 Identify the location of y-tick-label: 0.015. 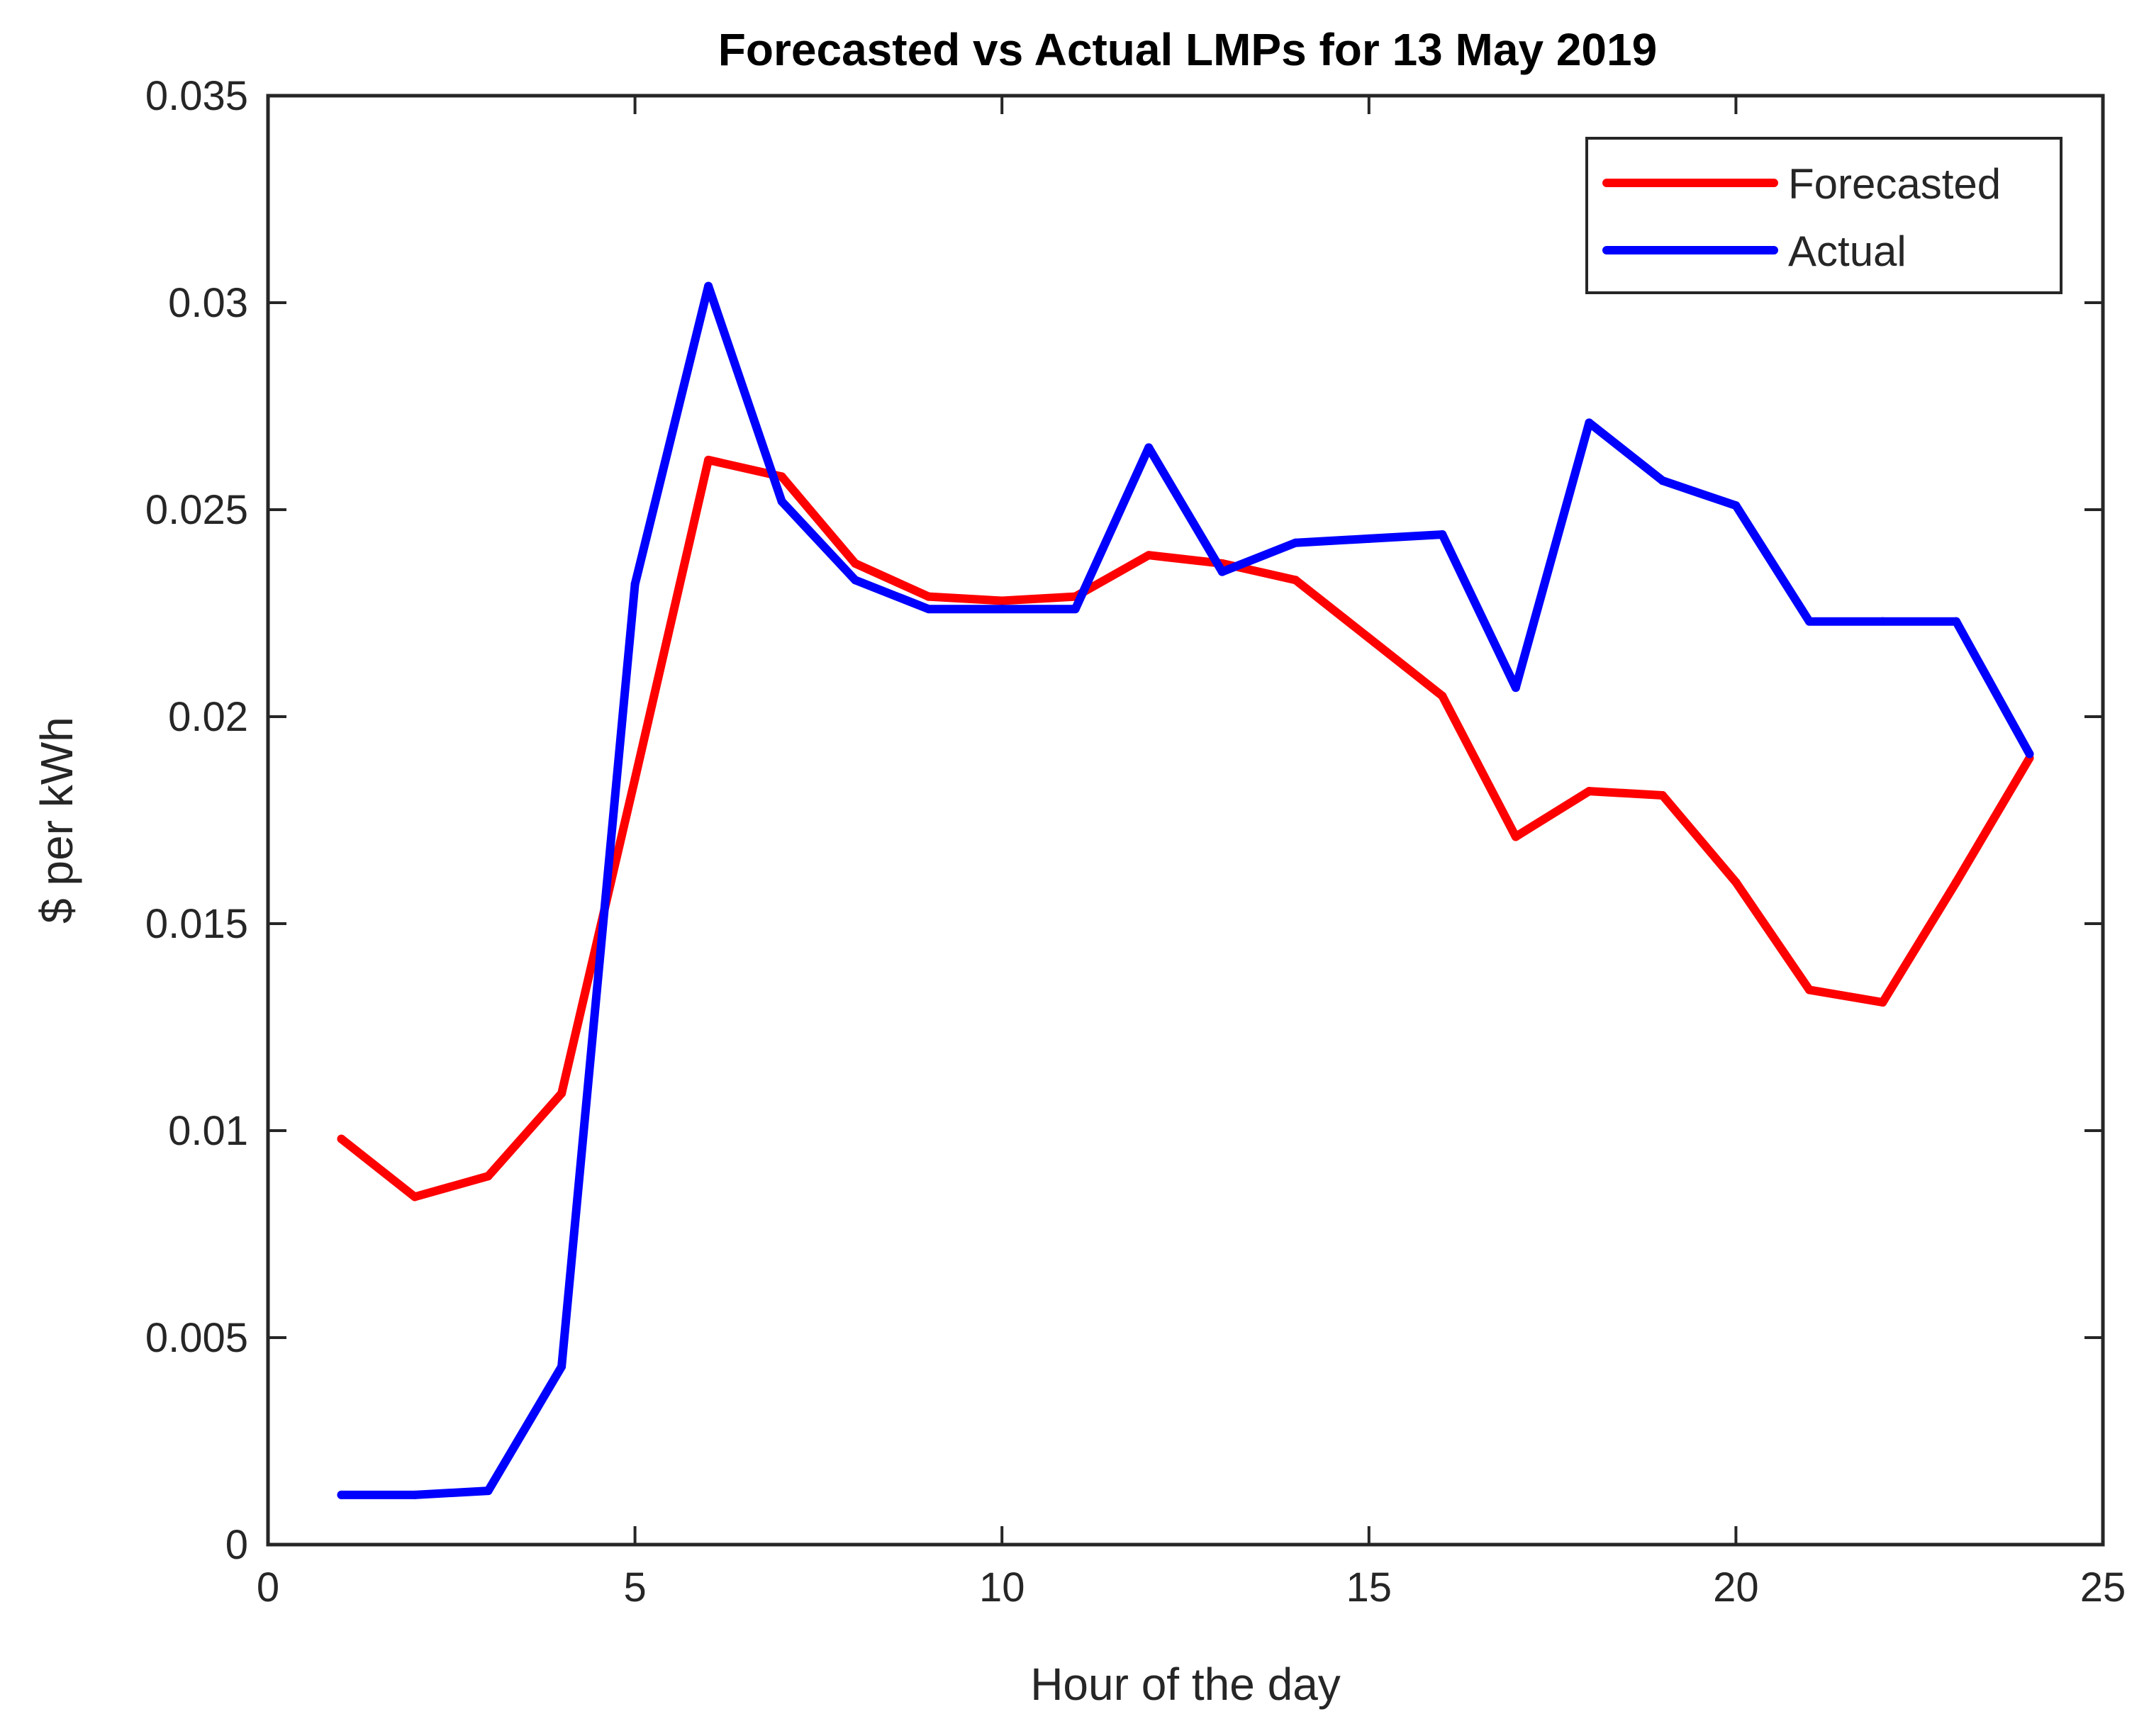
(196, 924).